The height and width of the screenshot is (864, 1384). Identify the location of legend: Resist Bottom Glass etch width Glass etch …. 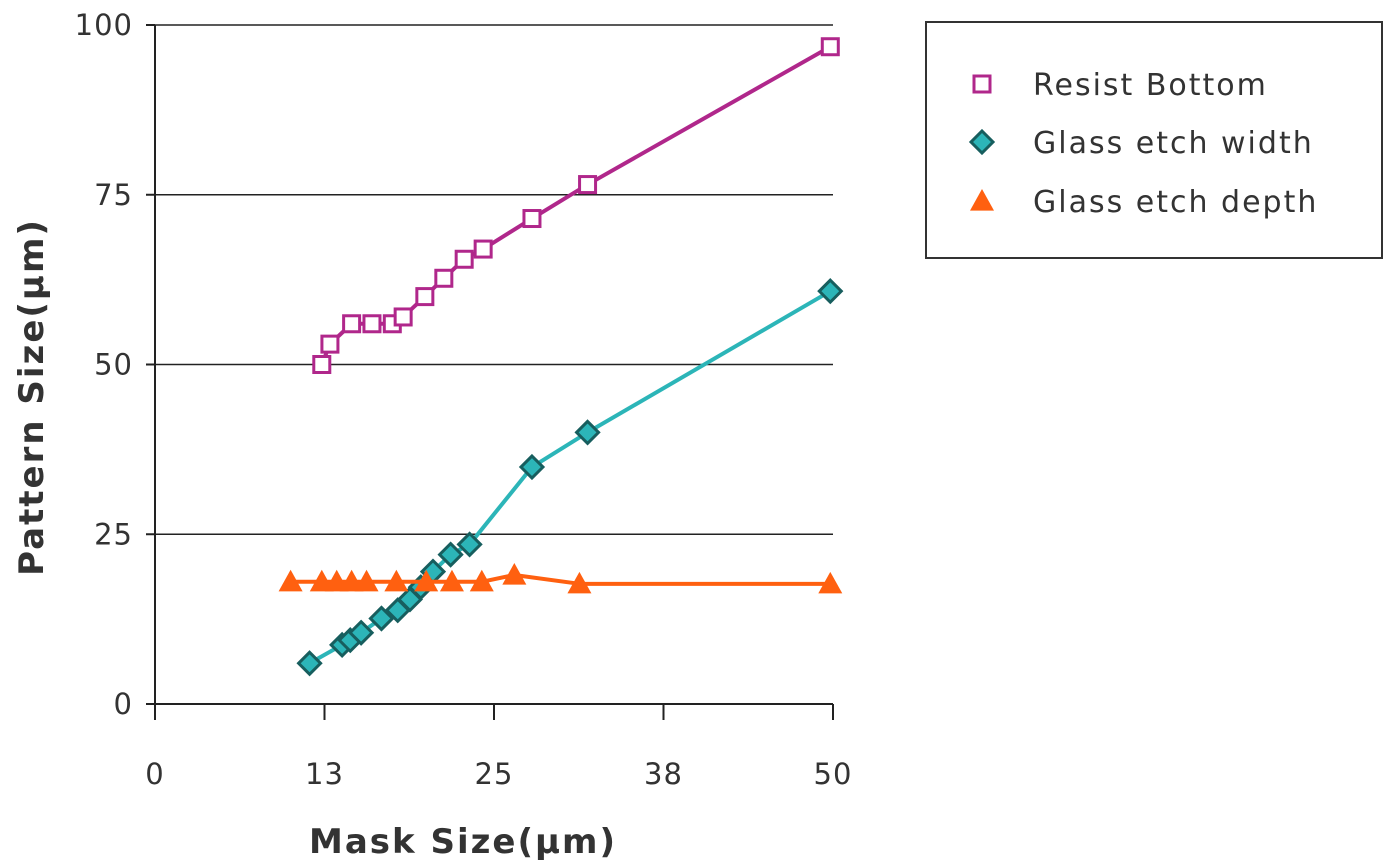
(1154, 140).